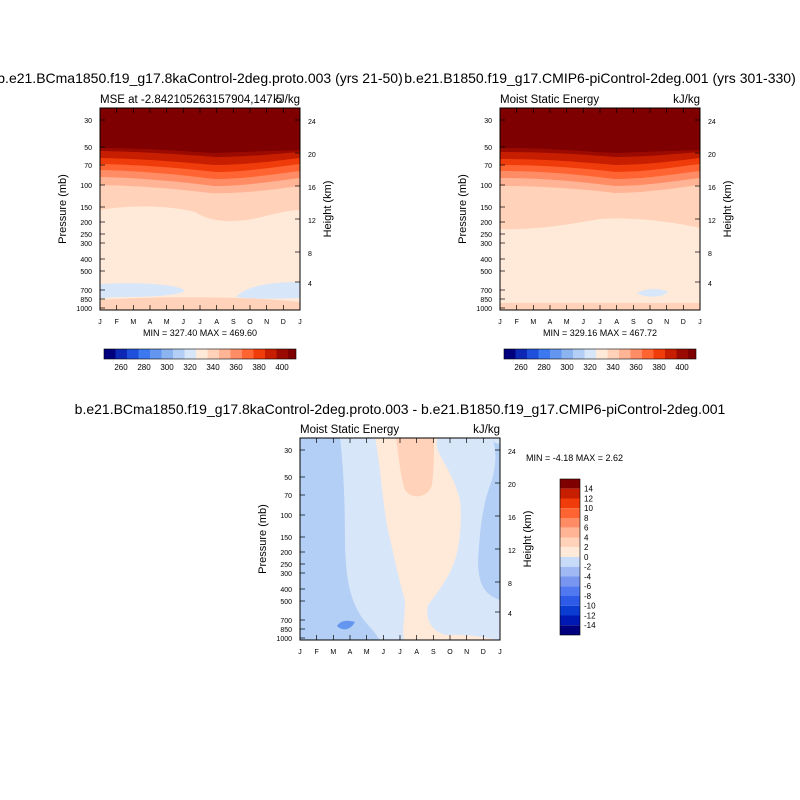 The image size is (800, 800). What do you see at coordinates (544, 367) in the screenshot?
I see `colorbar-label: 280` at bounding box center [544, 367].